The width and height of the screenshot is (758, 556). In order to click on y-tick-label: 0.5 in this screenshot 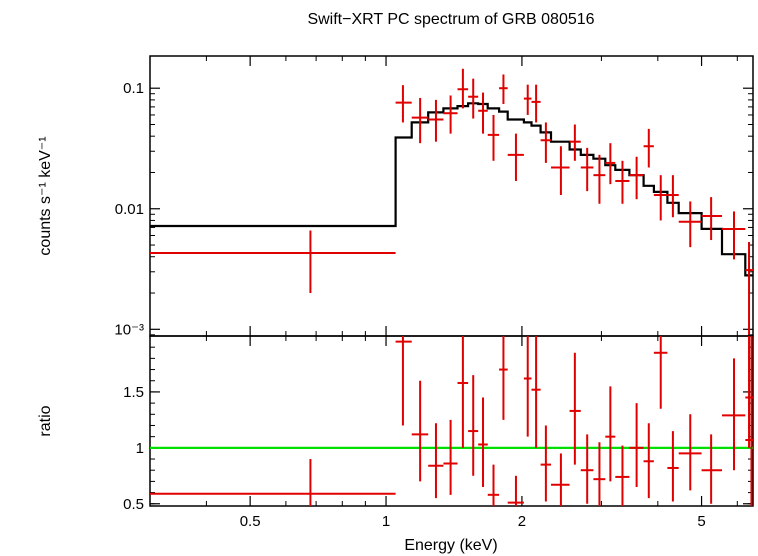, I will do `click(133, 504)`.